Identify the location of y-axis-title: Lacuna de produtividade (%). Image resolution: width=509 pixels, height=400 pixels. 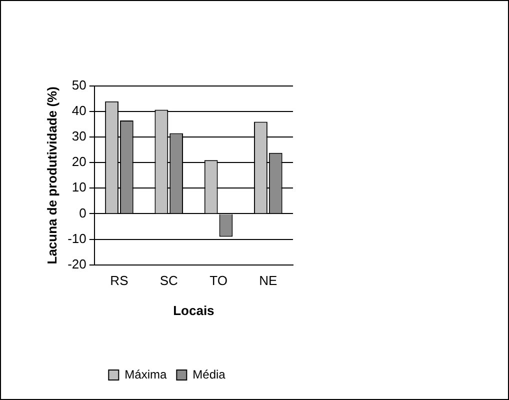
(52, 175).